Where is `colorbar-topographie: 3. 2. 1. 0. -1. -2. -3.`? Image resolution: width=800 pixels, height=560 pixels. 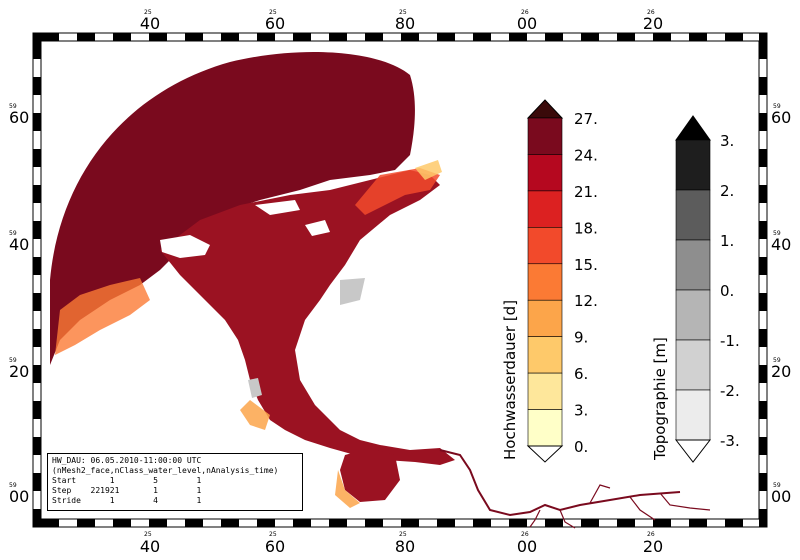 colorbar-topographie: 3. 2. 1. 0. -1. -2. -3. is located at coordinates (707, 289).